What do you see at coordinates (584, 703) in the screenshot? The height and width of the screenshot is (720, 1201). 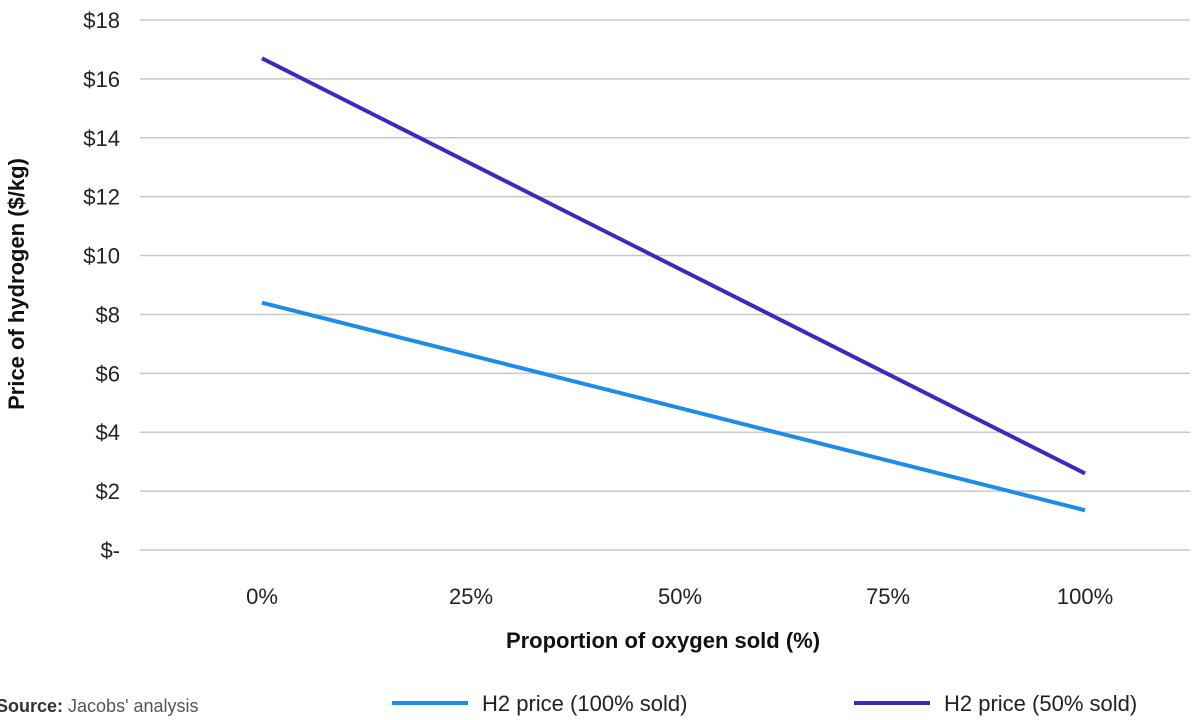 I see `legend-label-series-1: H2 price (100% sold)` at bounding box center [584, 703].